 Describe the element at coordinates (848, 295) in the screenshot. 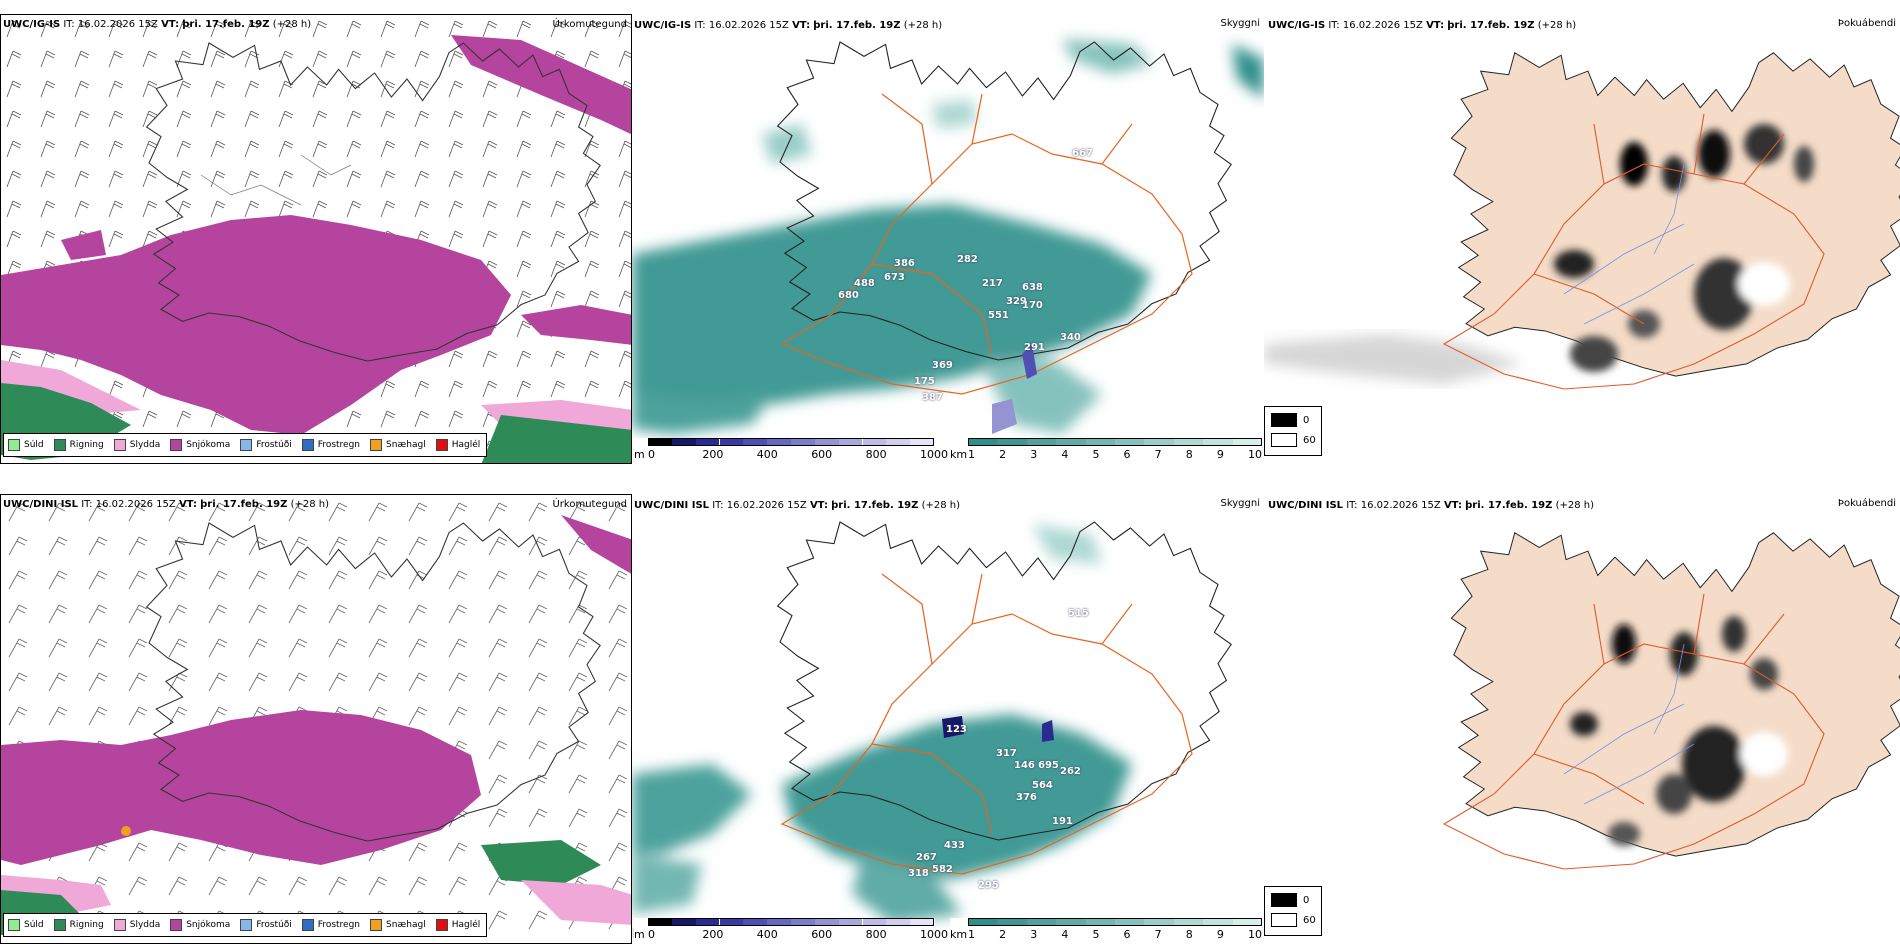

I see `peak-height-label: 680` at that location.